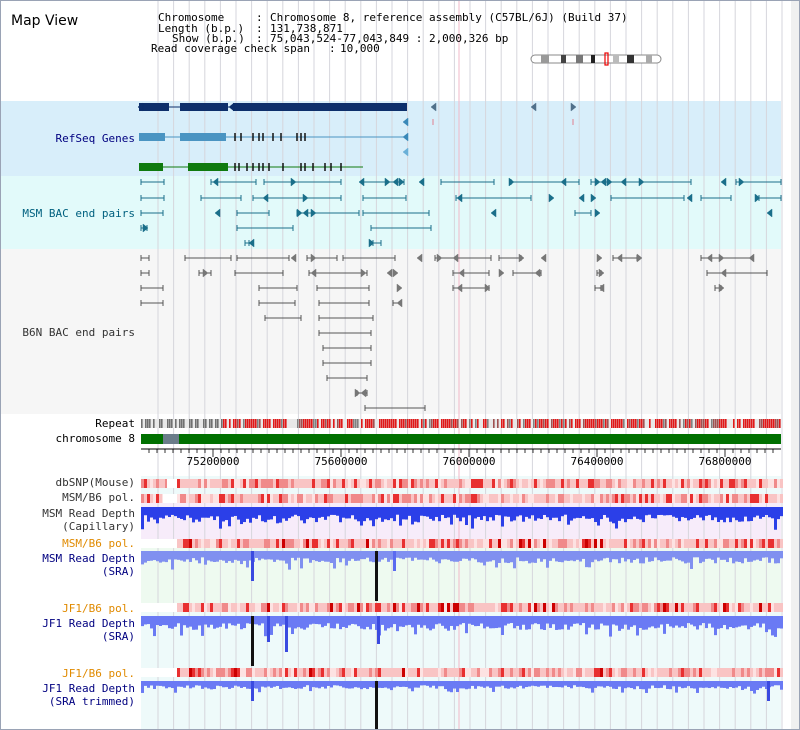 The height and width of the screenshot is (730, 800). I want to click on msm-bac-label: MSM BAC end pairs, so click(78, 213).